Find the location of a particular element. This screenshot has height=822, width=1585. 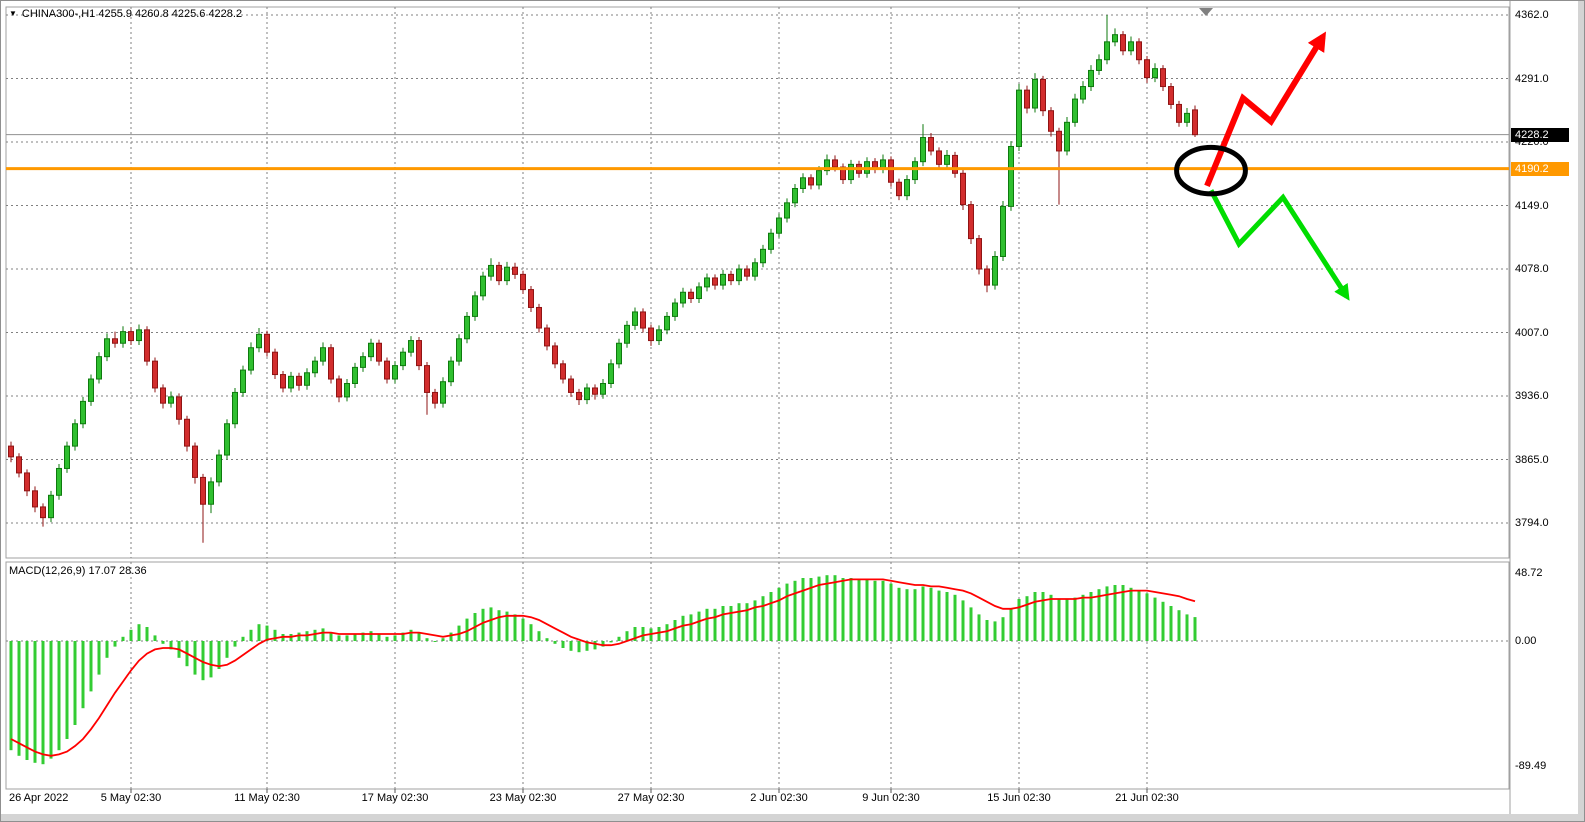

down-scenario-arrow is located at coordinates (1279, 245).